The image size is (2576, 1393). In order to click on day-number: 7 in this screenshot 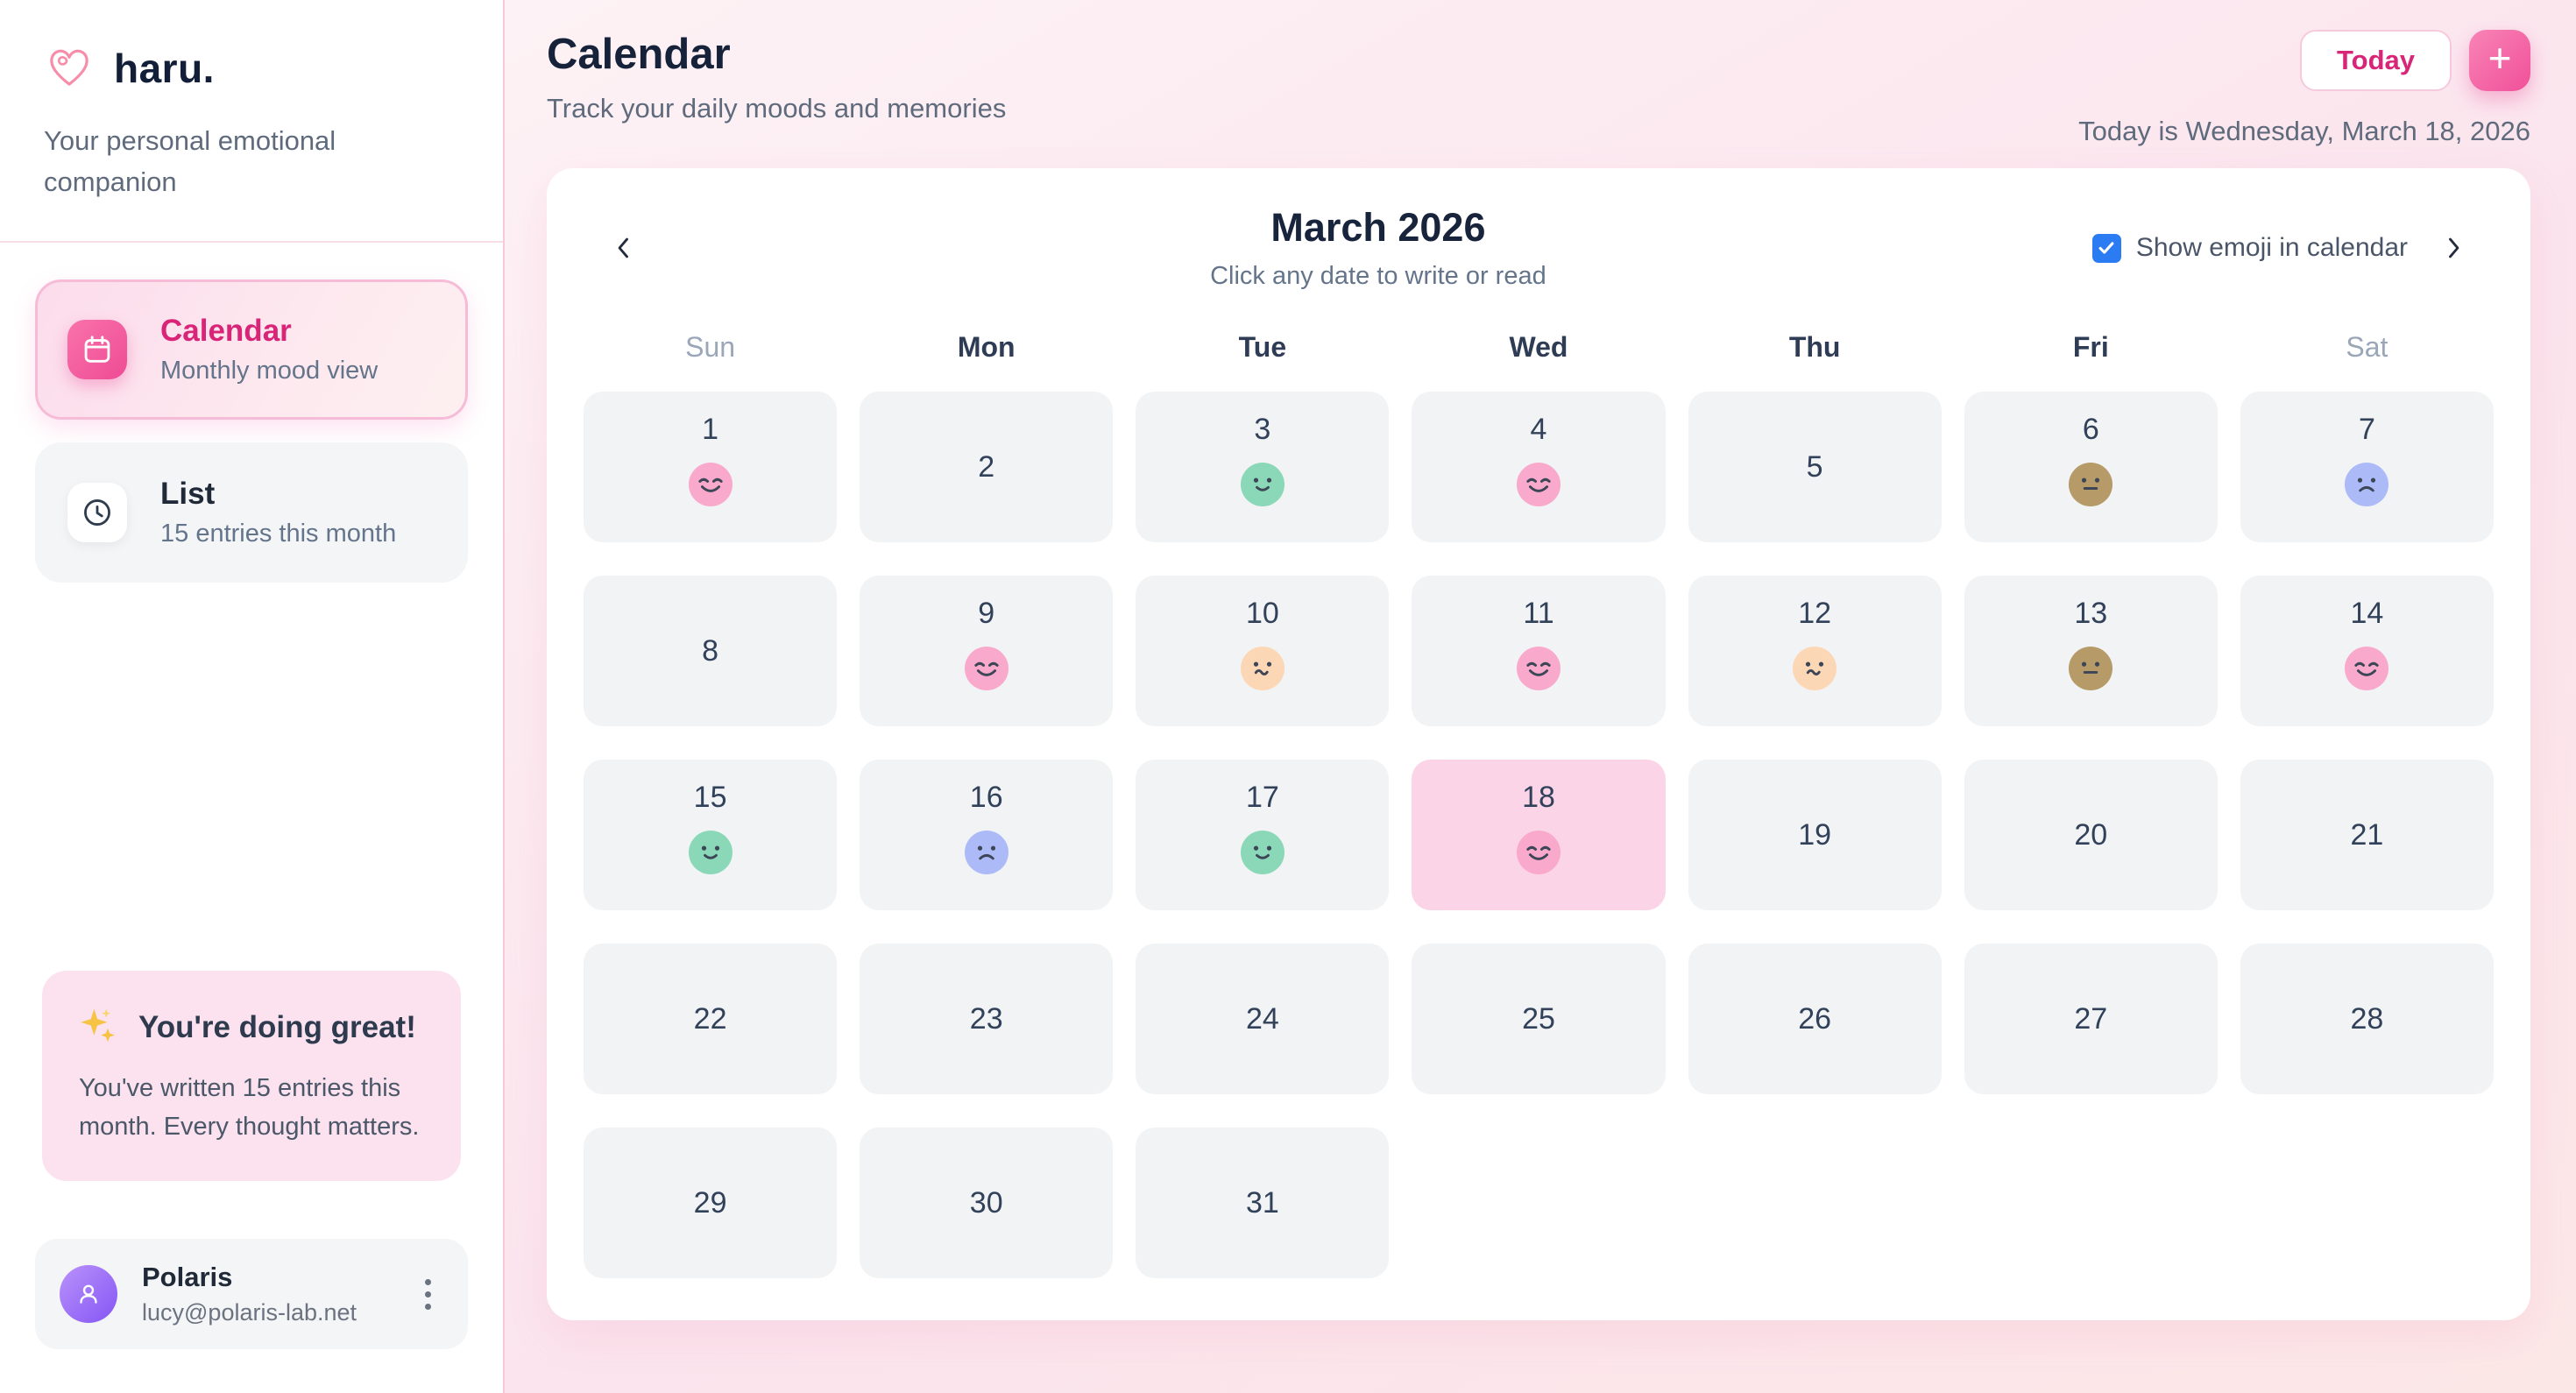, I will do `click(2366, 429)`.